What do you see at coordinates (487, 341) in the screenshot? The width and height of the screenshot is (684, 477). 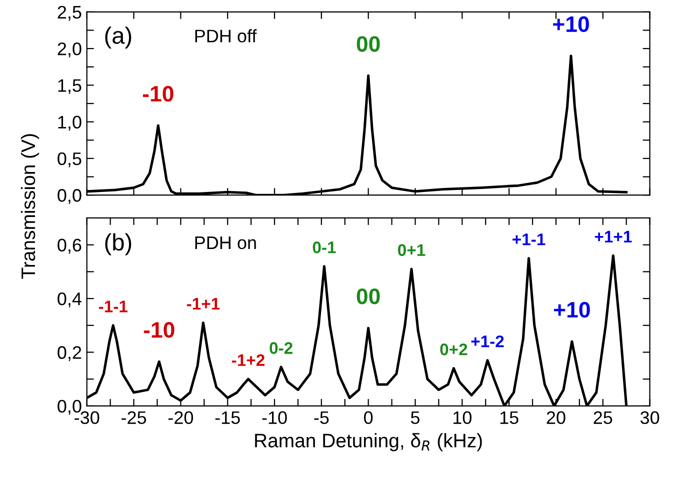 I see `annotation: +1-2` at bounding box center [487, 341].